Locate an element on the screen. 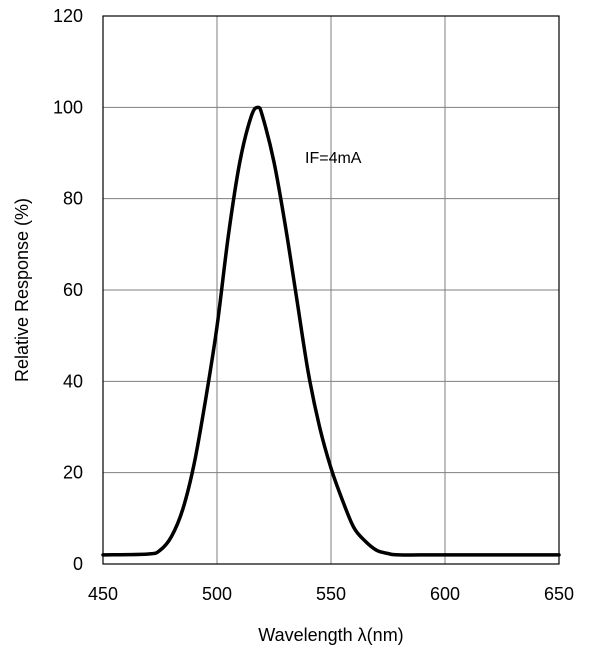 This screenshot has height=652, width=593. y-axis-label: Relative Response (%) is located at coordinates (22, 290).